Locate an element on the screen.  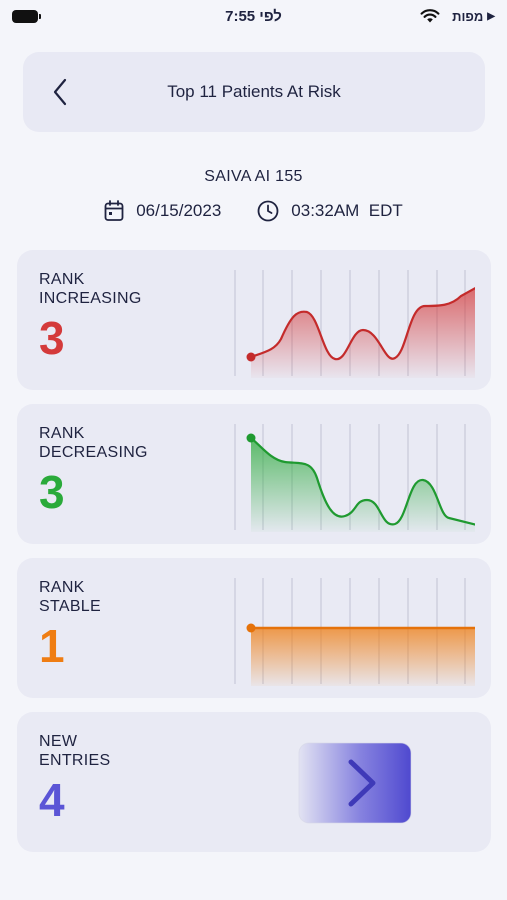
rank-increasing-card: RANK INCREASING 3 is located at coordinates (254, 320).